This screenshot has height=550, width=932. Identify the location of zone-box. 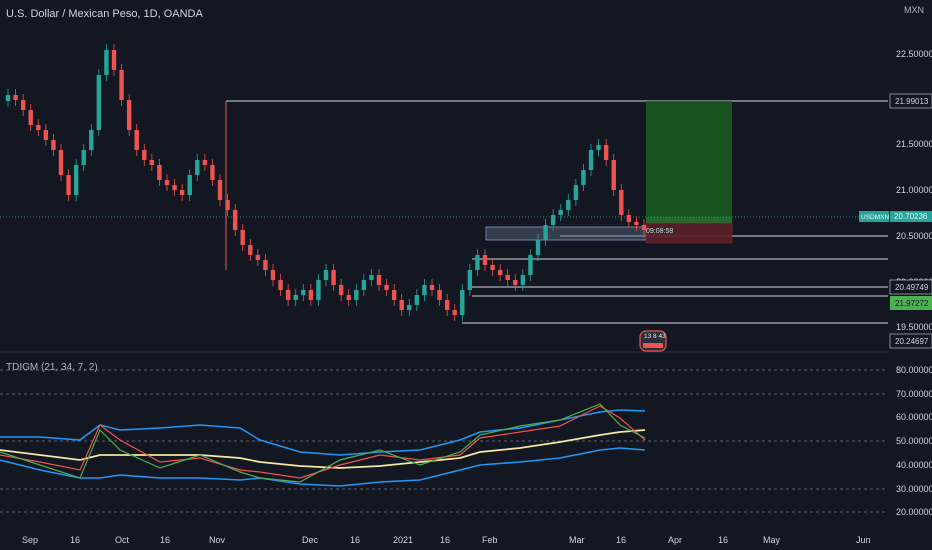
(566, 233).